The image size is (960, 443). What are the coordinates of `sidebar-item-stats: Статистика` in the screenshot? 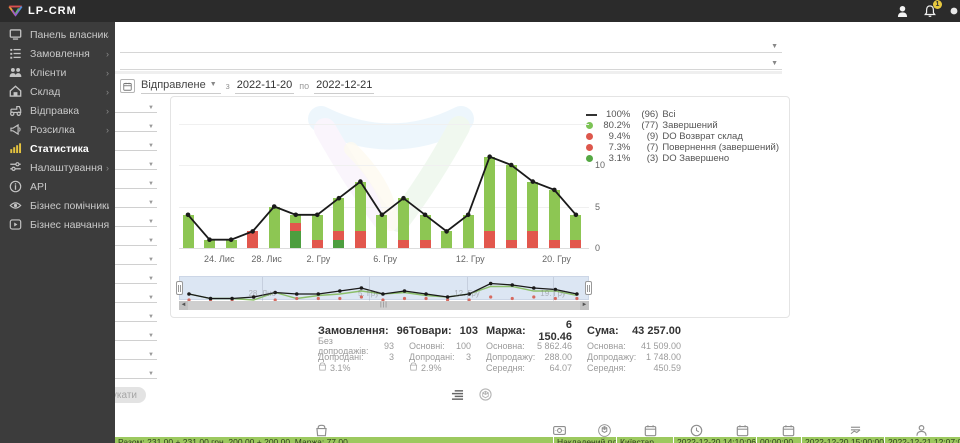 It's located at (57, 148).